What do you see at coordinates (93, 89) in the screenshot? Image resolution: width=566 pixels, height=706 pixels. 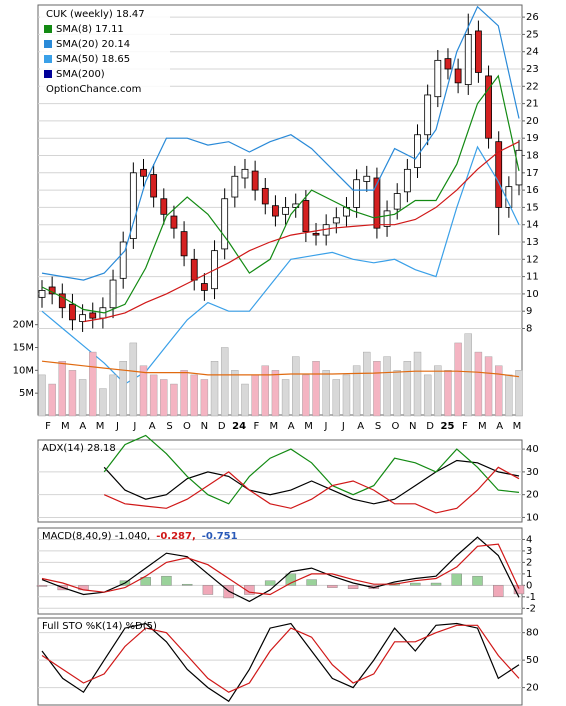 I see `watermark: OptionChance.com` at bounding box center [93, 89].